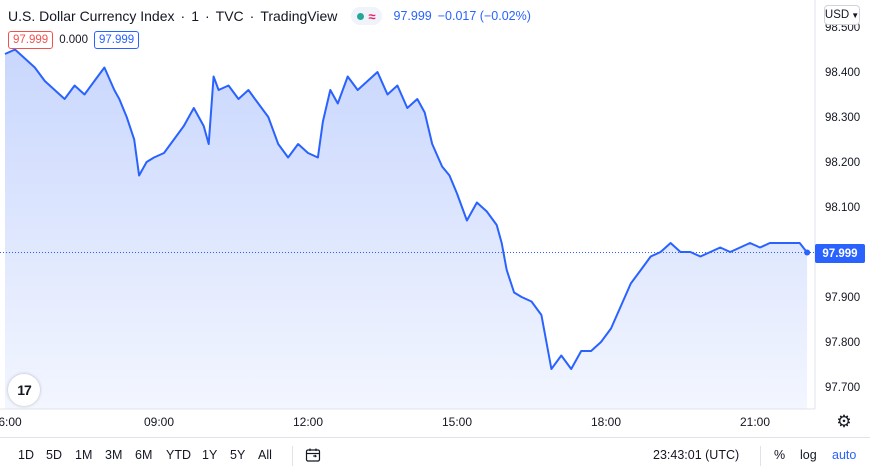  I want to click on range-button-1y: 1Y, so click(210, 455).